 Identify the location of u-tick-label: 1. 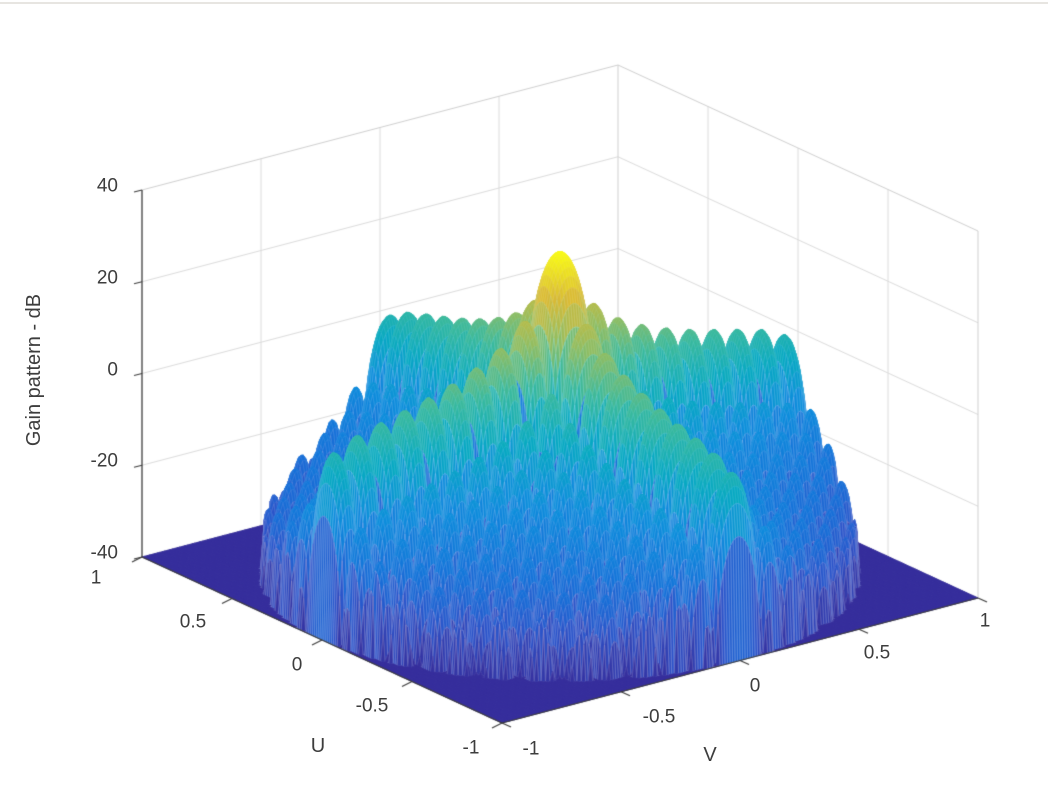
(96, 578).